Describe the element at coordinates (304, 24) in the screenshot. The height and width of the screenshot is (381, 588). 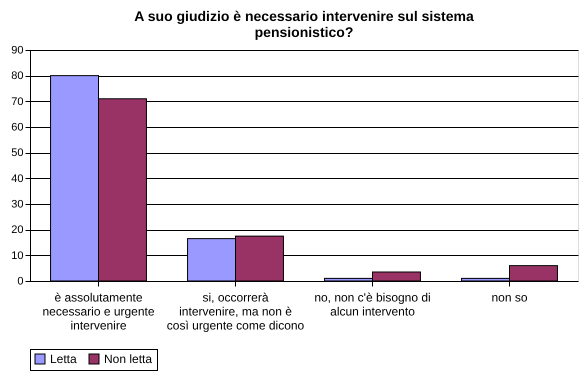
I see `chart-title: A suo giudizio è necessario intervenire sul sistema pensionistico?` at that location.